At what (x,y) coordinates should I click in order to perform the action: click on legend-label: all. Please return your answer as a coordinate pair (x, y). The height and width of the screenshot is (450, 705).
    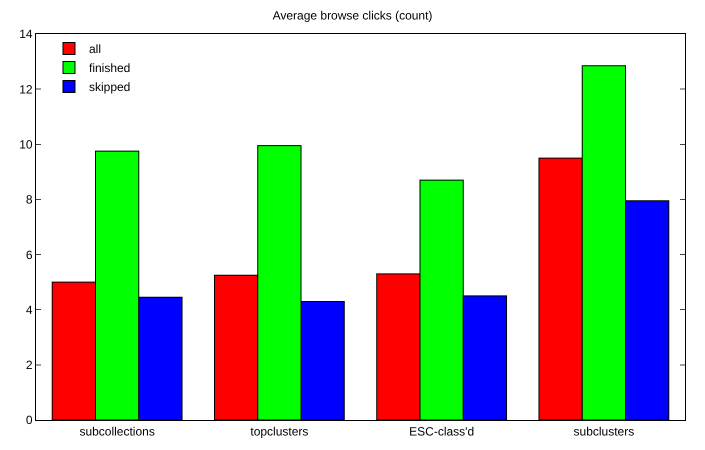
    Looking at the image, I should click on (94, 49).